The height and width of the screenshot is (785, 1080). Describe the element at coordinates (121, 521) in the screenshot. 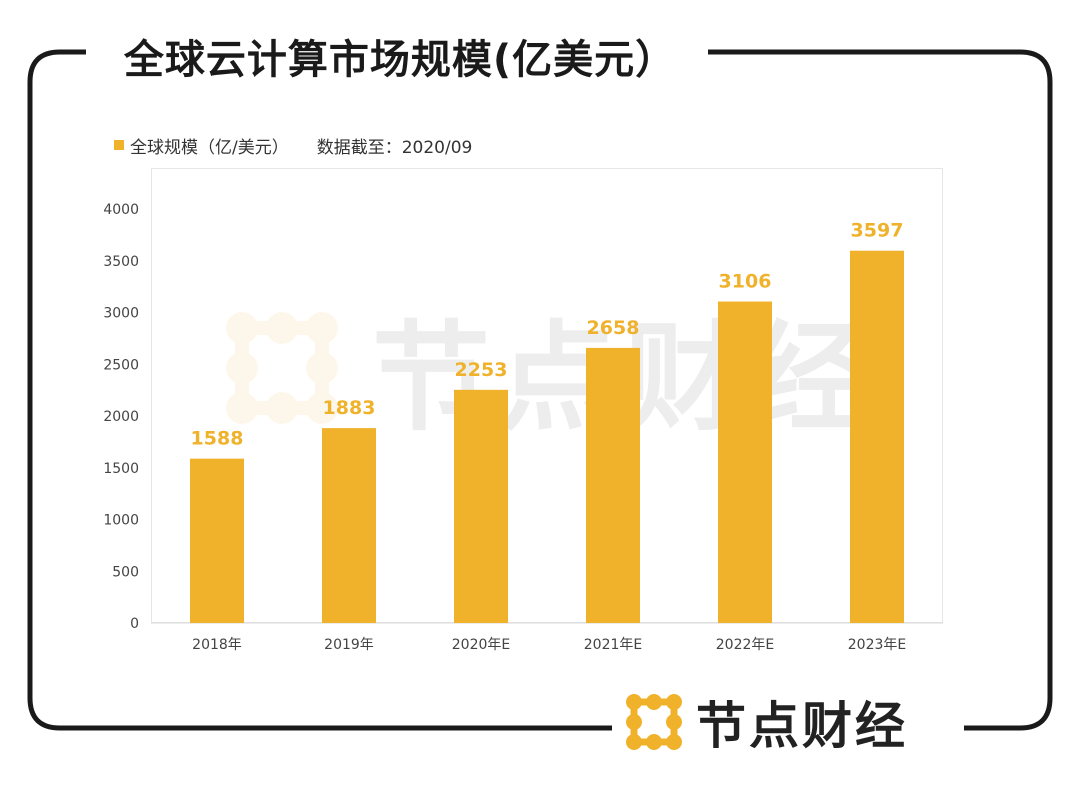

I see `y-tick-label: 1000` at that location.